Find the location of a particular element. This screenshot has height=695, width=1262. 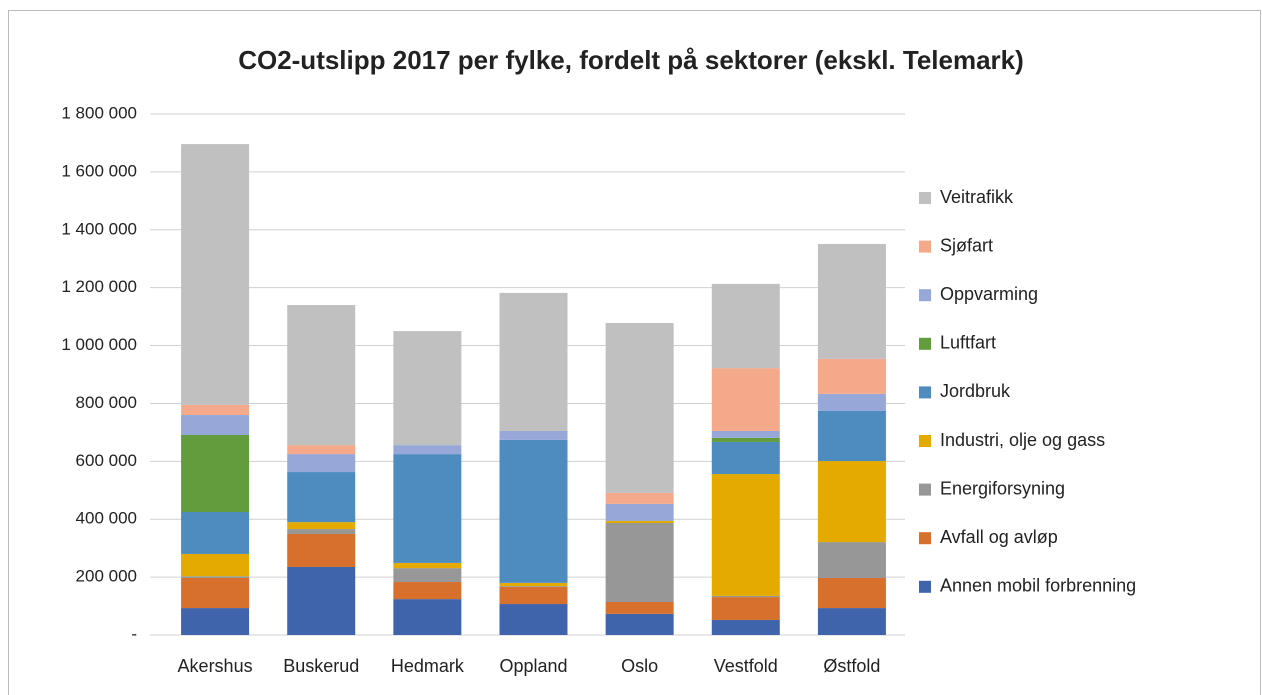

legend-label: Veitrafikk is located at coordinates (977, 197).